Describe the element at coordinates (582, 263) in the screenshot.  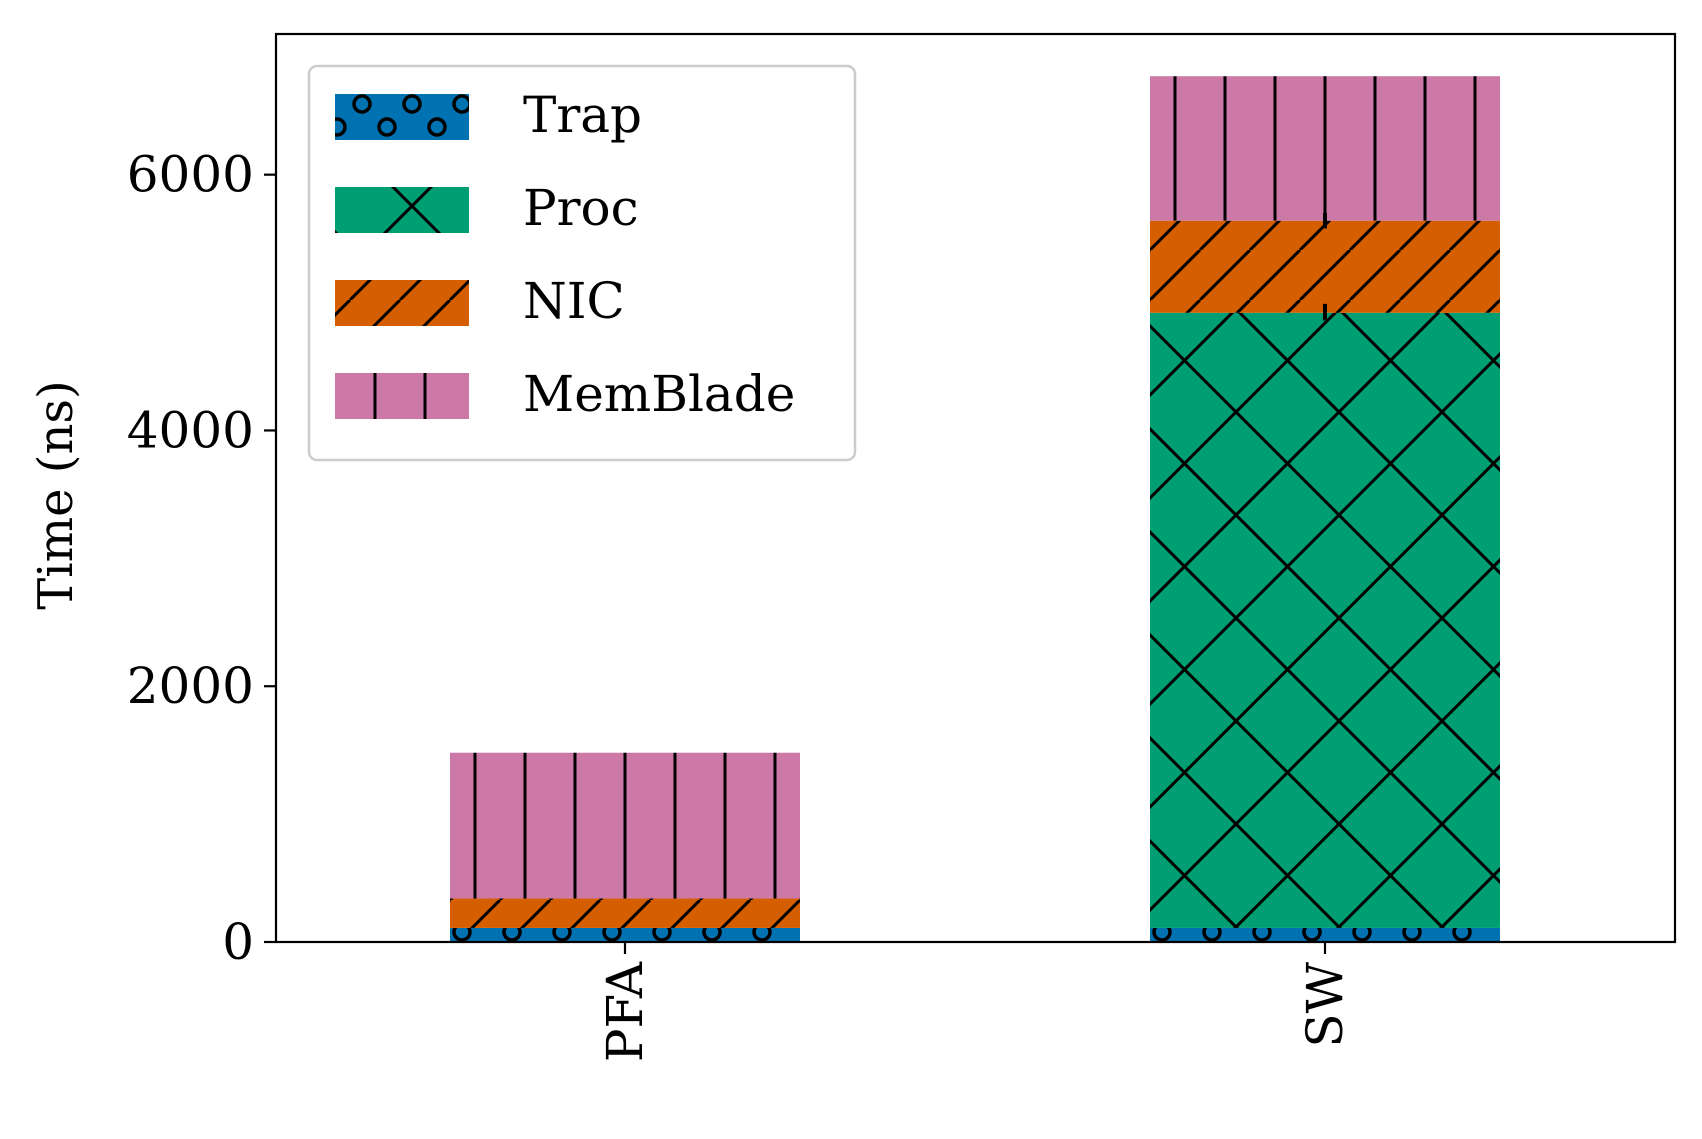
I see `legend-box` at that location.